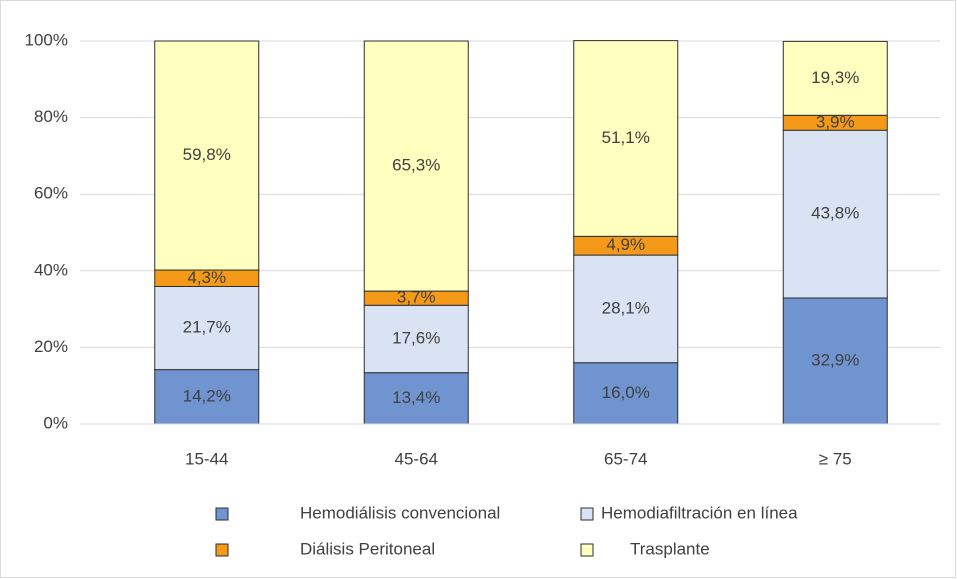 This screenshot has height=579, width=957. I want to click on legend-label: Hemodiálisis convencional, so click(400, 512).